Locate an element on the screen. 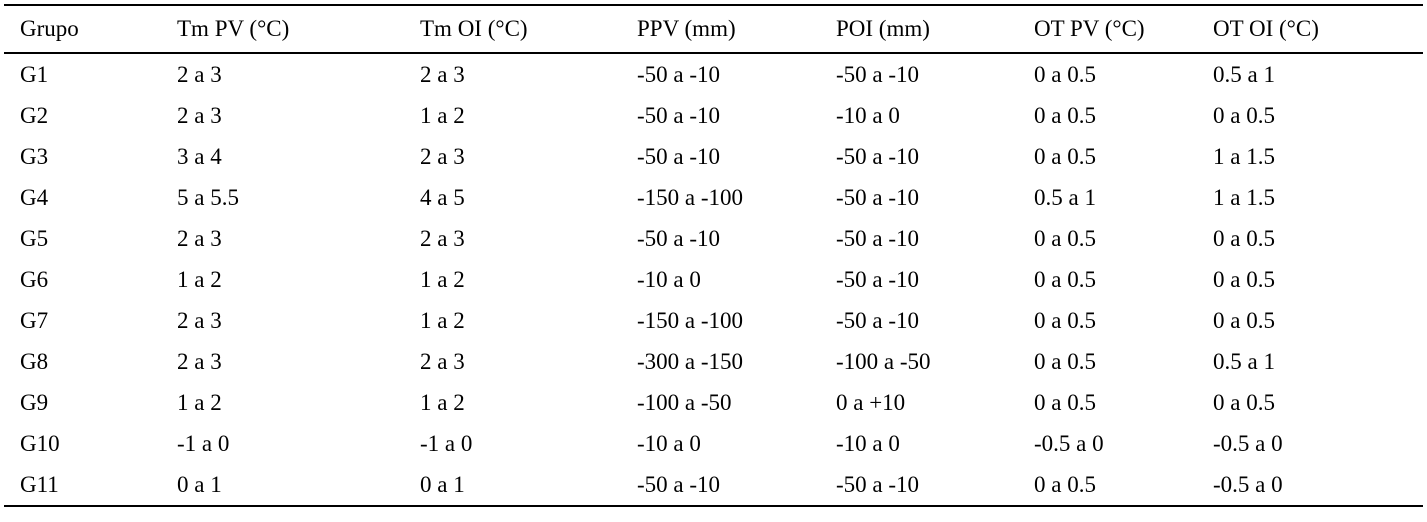 This screenshot has width=1427, height=522. column-header-ot-oi: OT OI (°C) is located at coordinates (1318, 29).